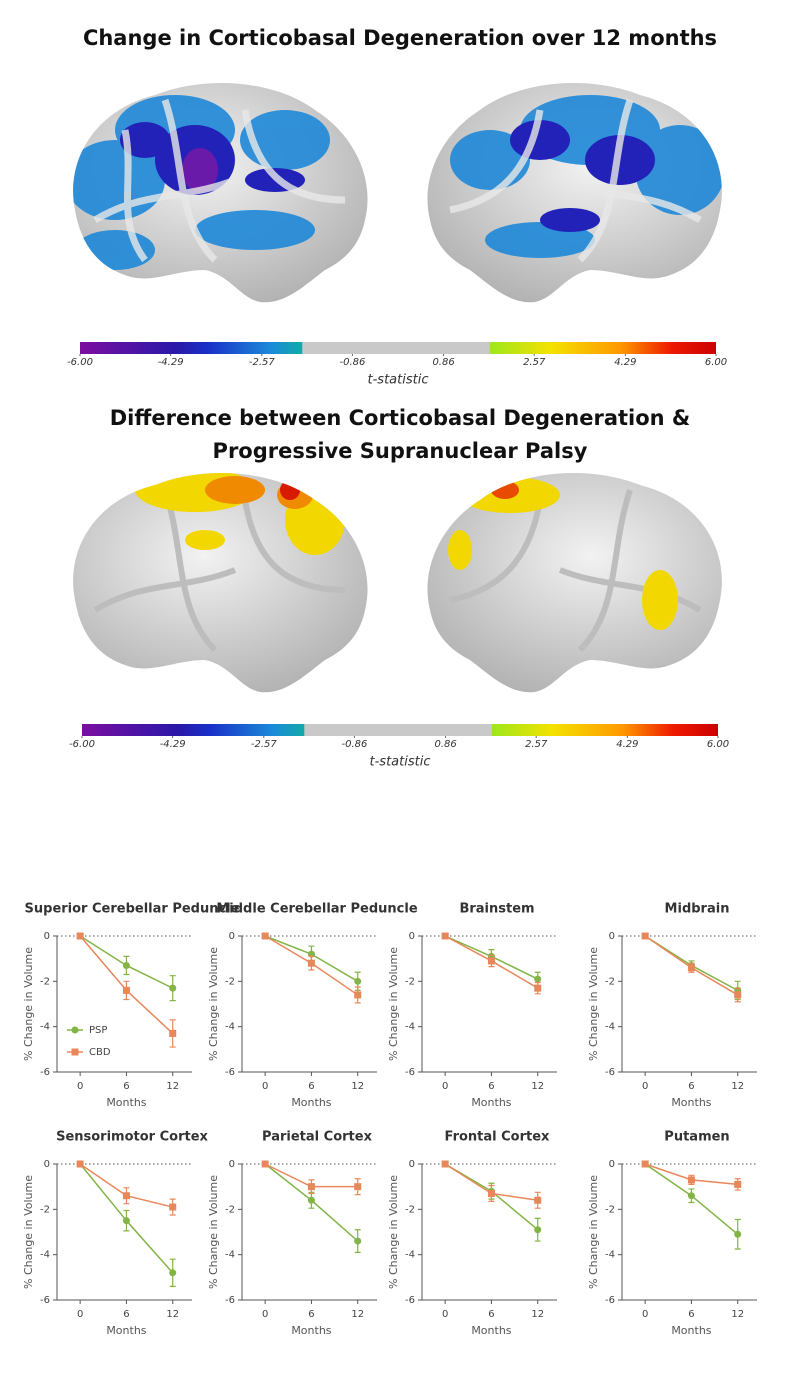 This screenshot has width=800, height=1384. Describe the element at coordinates (496, 909) in the screenshot. I see `chart-title: Brainstem` at that location.